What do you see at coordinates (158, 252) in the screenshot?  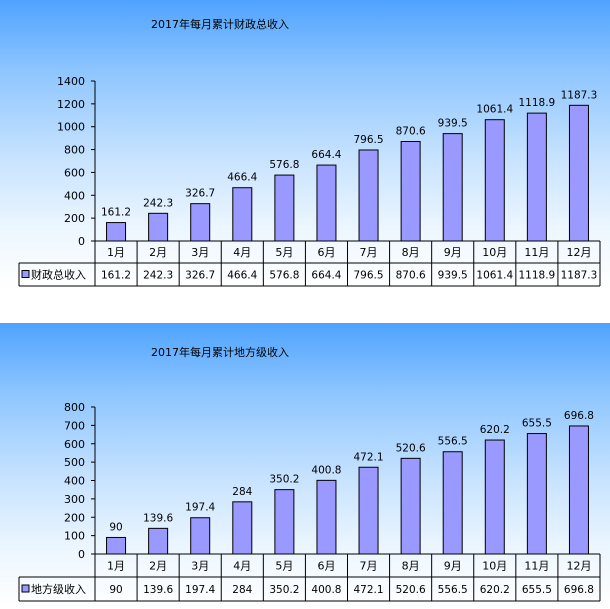 I see `x-category-label: 2月` at bounding box center [158, 252].